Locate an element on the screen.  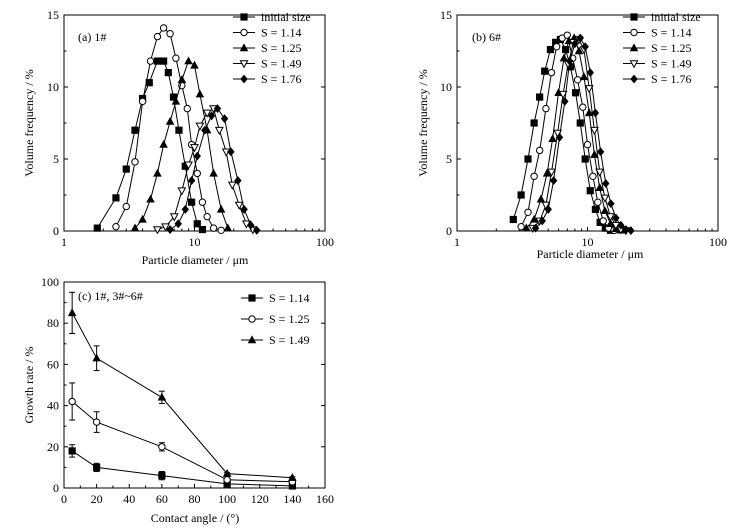
y-tick-label: 60 is located at coordinates (53, 364).